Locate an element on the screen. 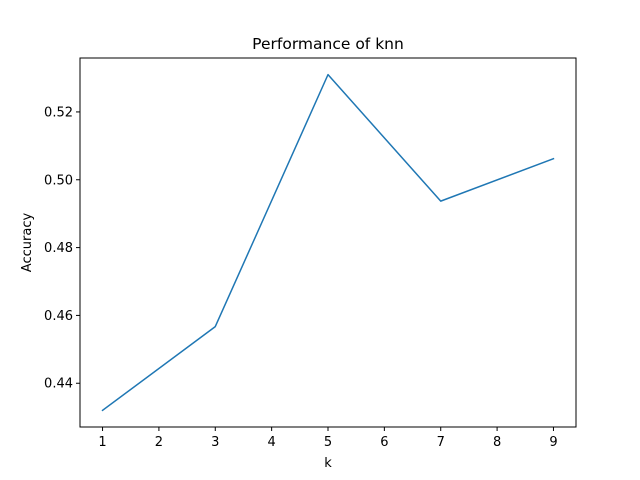 The image size is (640, 480). y-tick-label: 0.48 is located at coordinates (58, 248).